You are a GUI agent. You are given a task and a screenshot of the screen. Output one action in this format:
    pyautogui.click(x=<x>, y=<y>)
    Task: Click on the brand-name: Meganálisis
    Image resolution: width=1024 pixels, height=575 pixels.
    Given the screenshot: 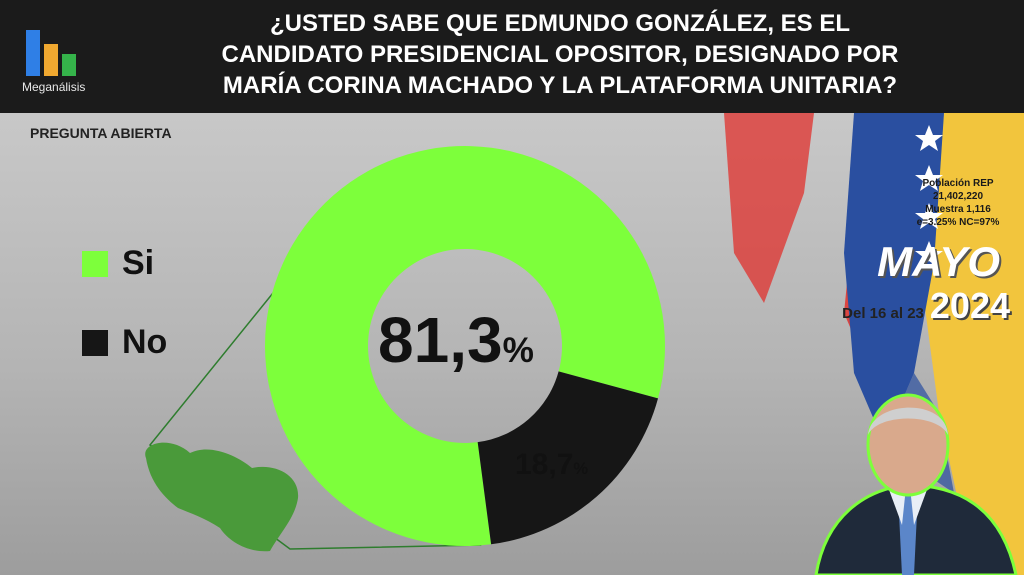 What is the action you would take?
    pyautogui.click(x=54, y=87)
    